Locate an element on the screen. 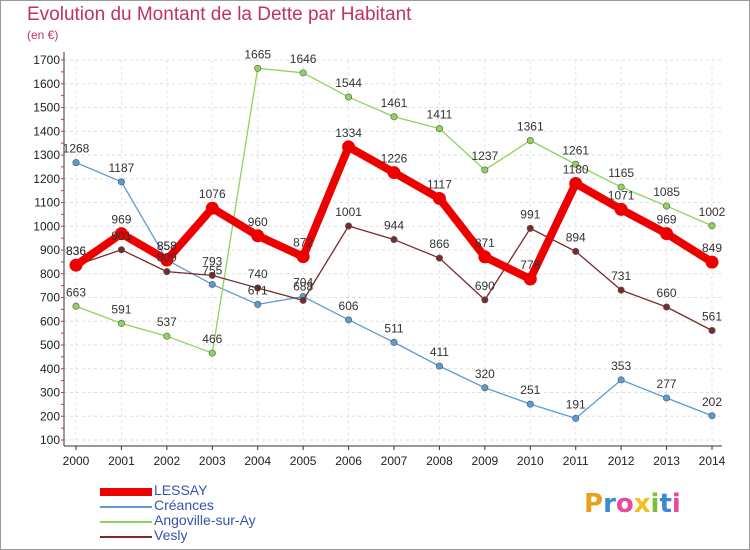 The image size is (750, 550). y-tick-label: 1300 is located at coordinates (46, 155).